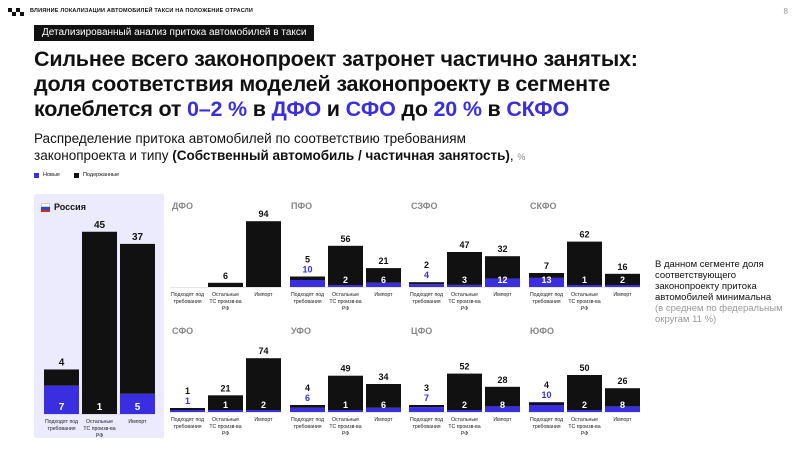 The image size is (800, 449). Describe the element at coordinates (426, 427) in the screenshot. I see `panel-7-category-0: требования` at that location.